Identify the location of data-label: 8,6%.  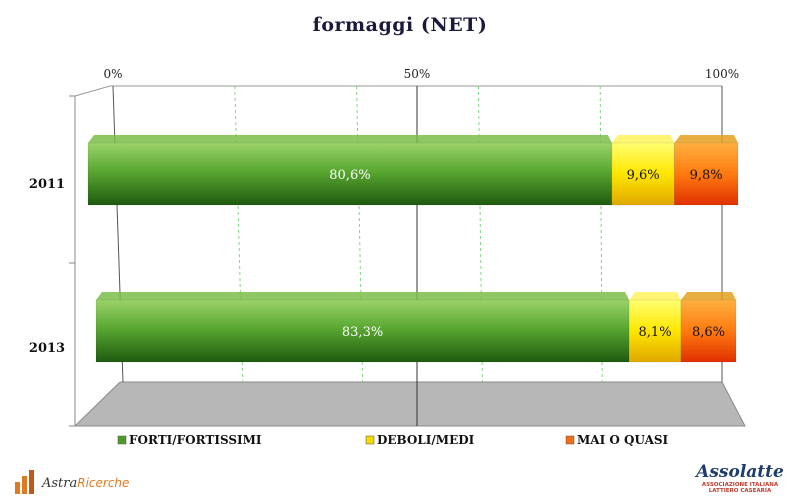
(708, 332).